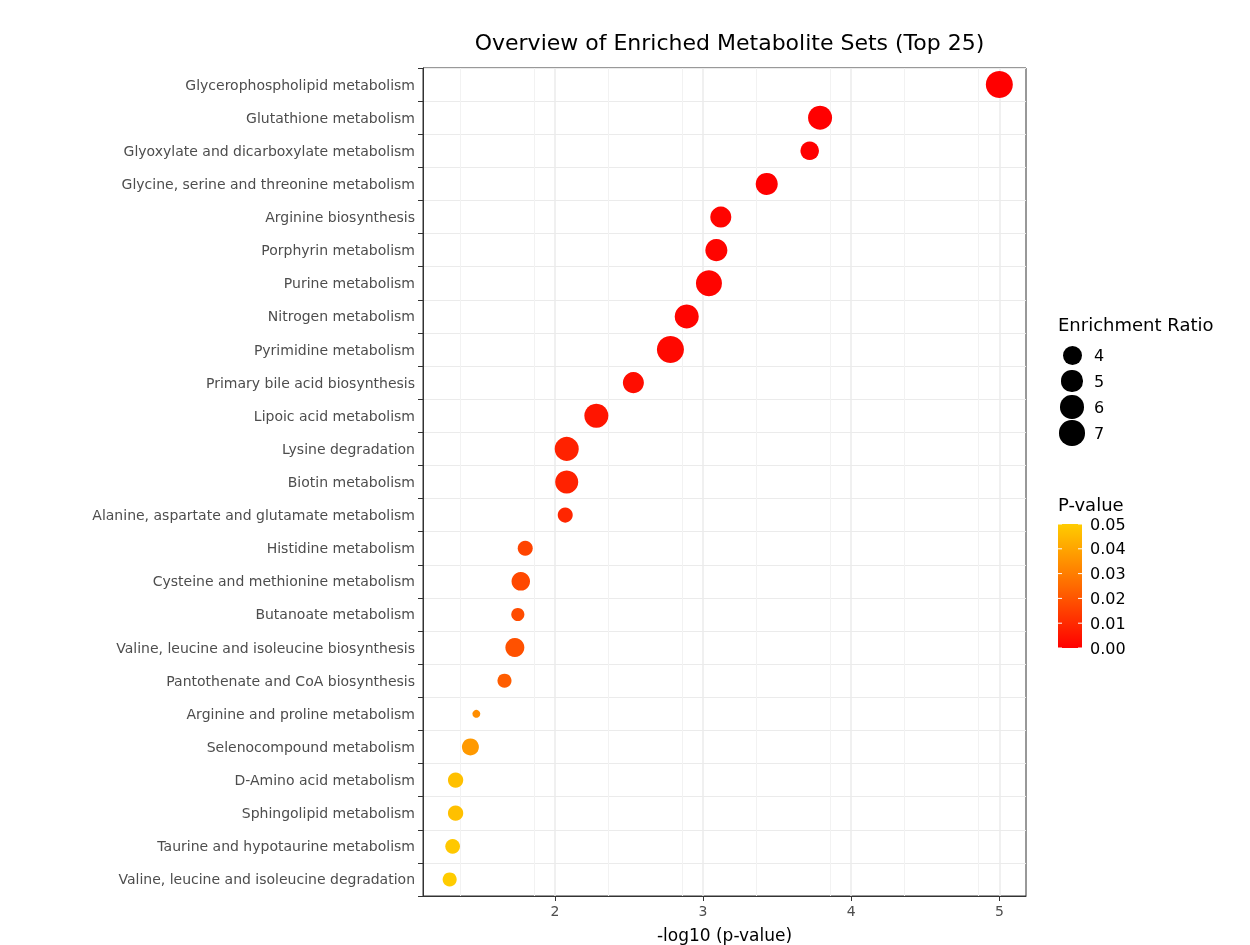  Describe the element at coordinates (1108, 623) in the screenshot. I see `color-bar-label: 0.01` at that location.